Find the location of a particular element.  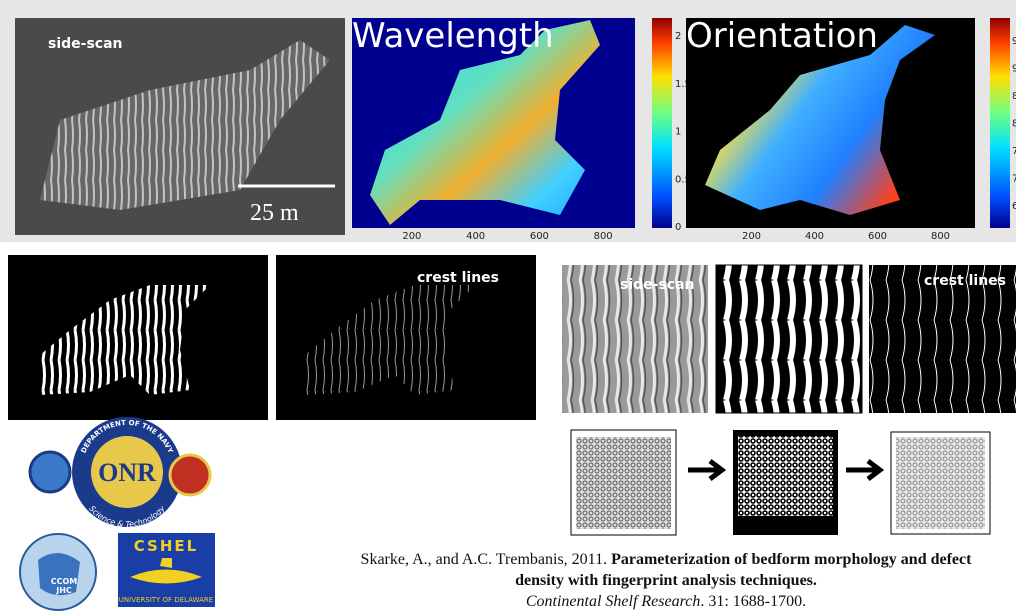

orientation-title: Orientation is located at coordinates (782, 36).